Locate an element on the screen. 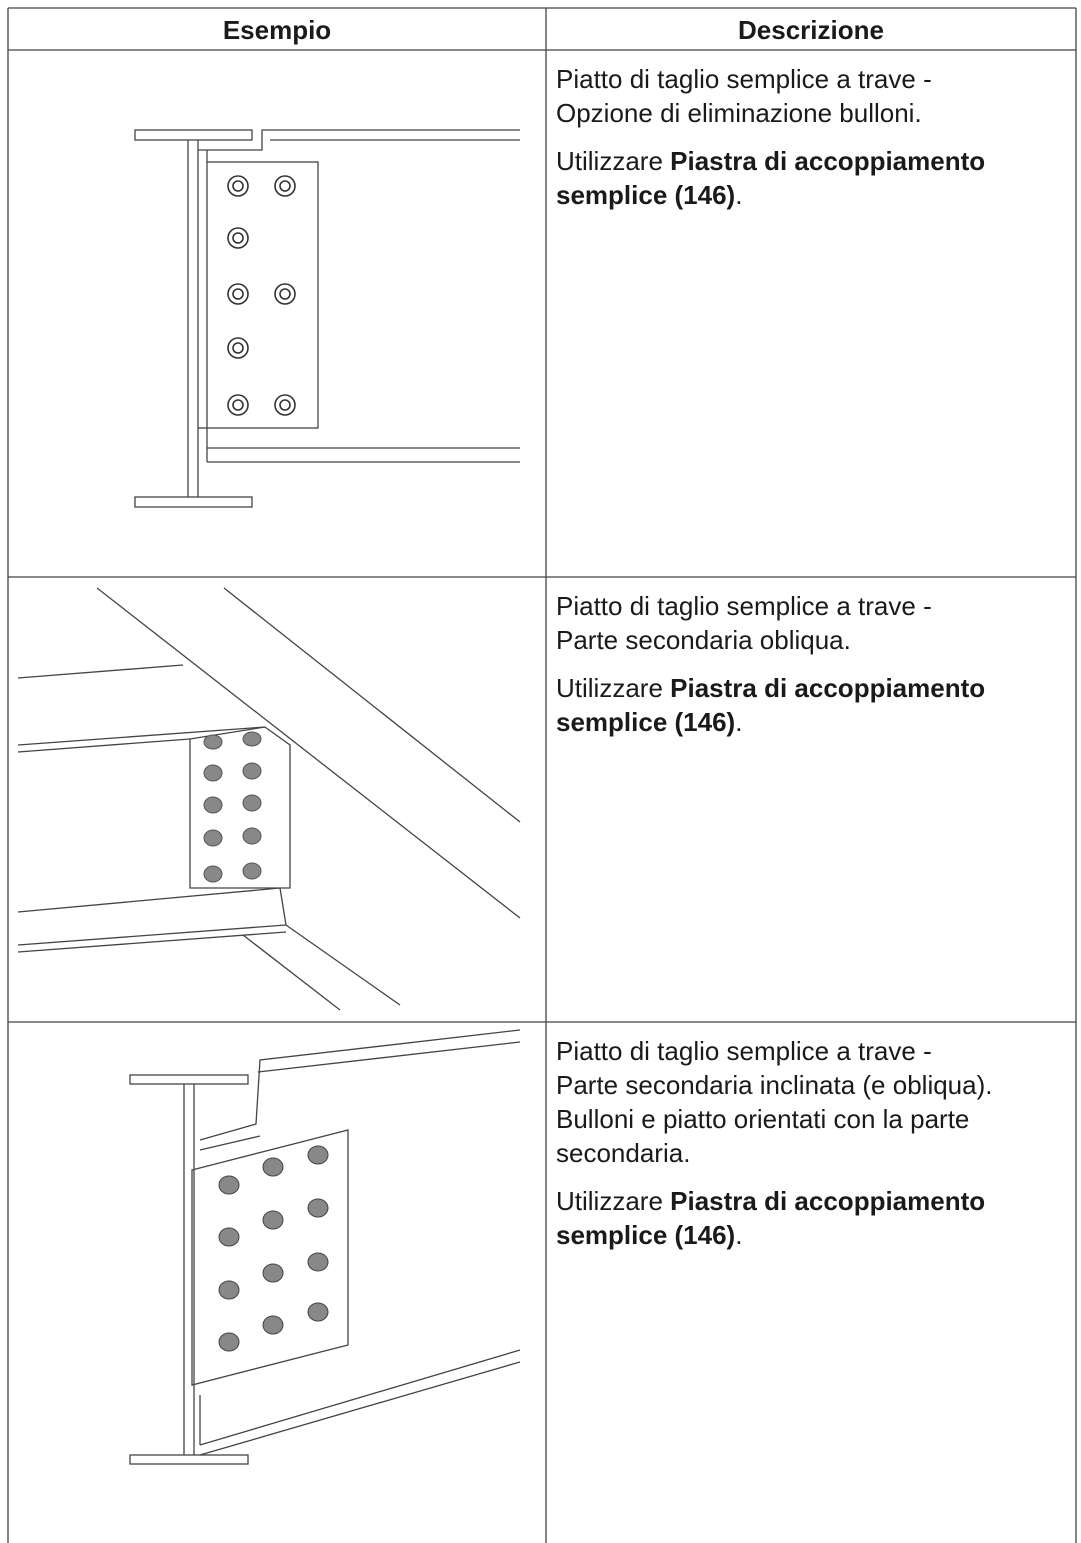 The image size is (1081, 1543). header-cell: Descrizione is located at coordinates (811, 30).